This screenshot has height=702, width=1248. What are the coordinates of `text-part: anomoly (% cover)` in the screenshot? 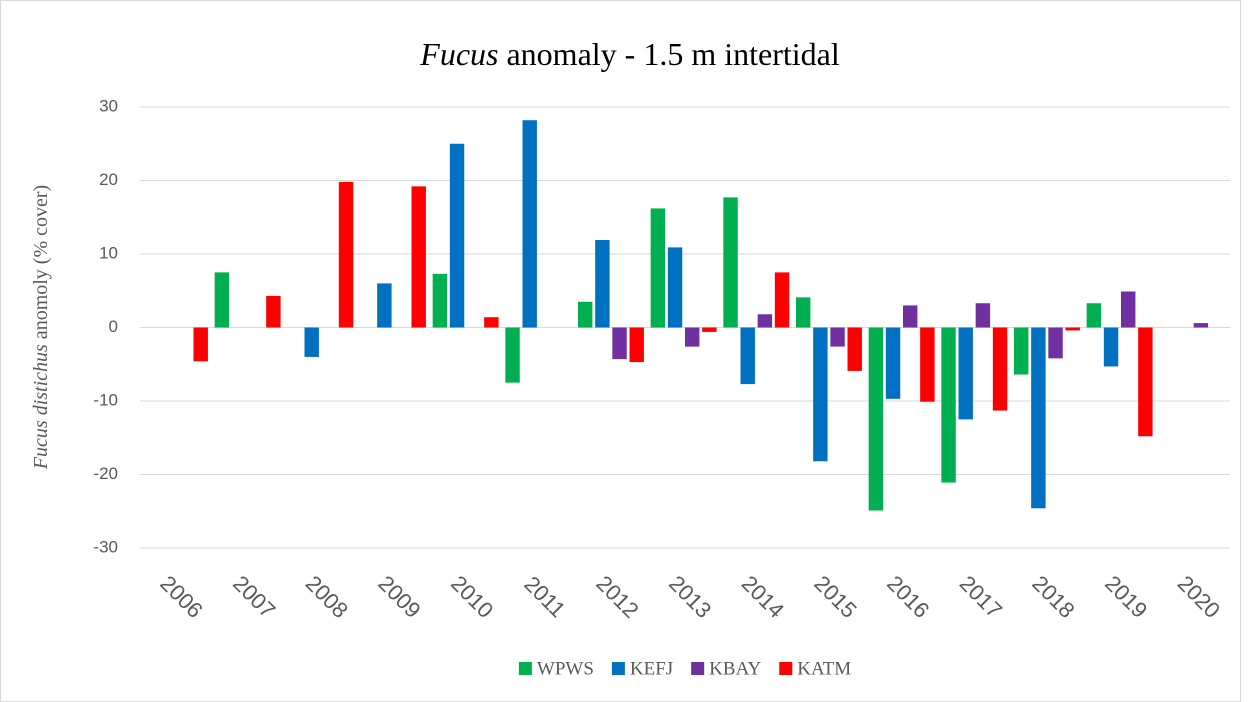 It's located at (41, 264).